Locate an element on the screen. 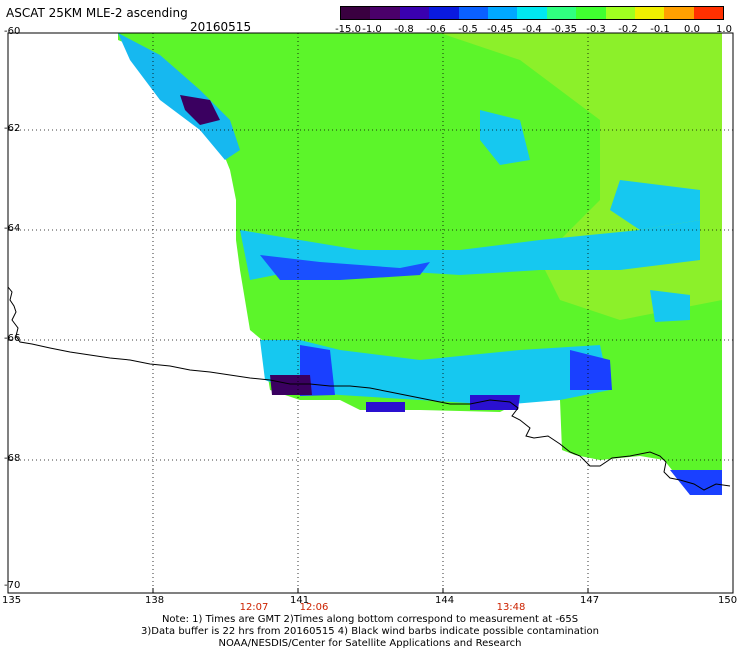 This screenshot has height=650, width=740. map-date: 20160515 is located at coordinates (221, 27).